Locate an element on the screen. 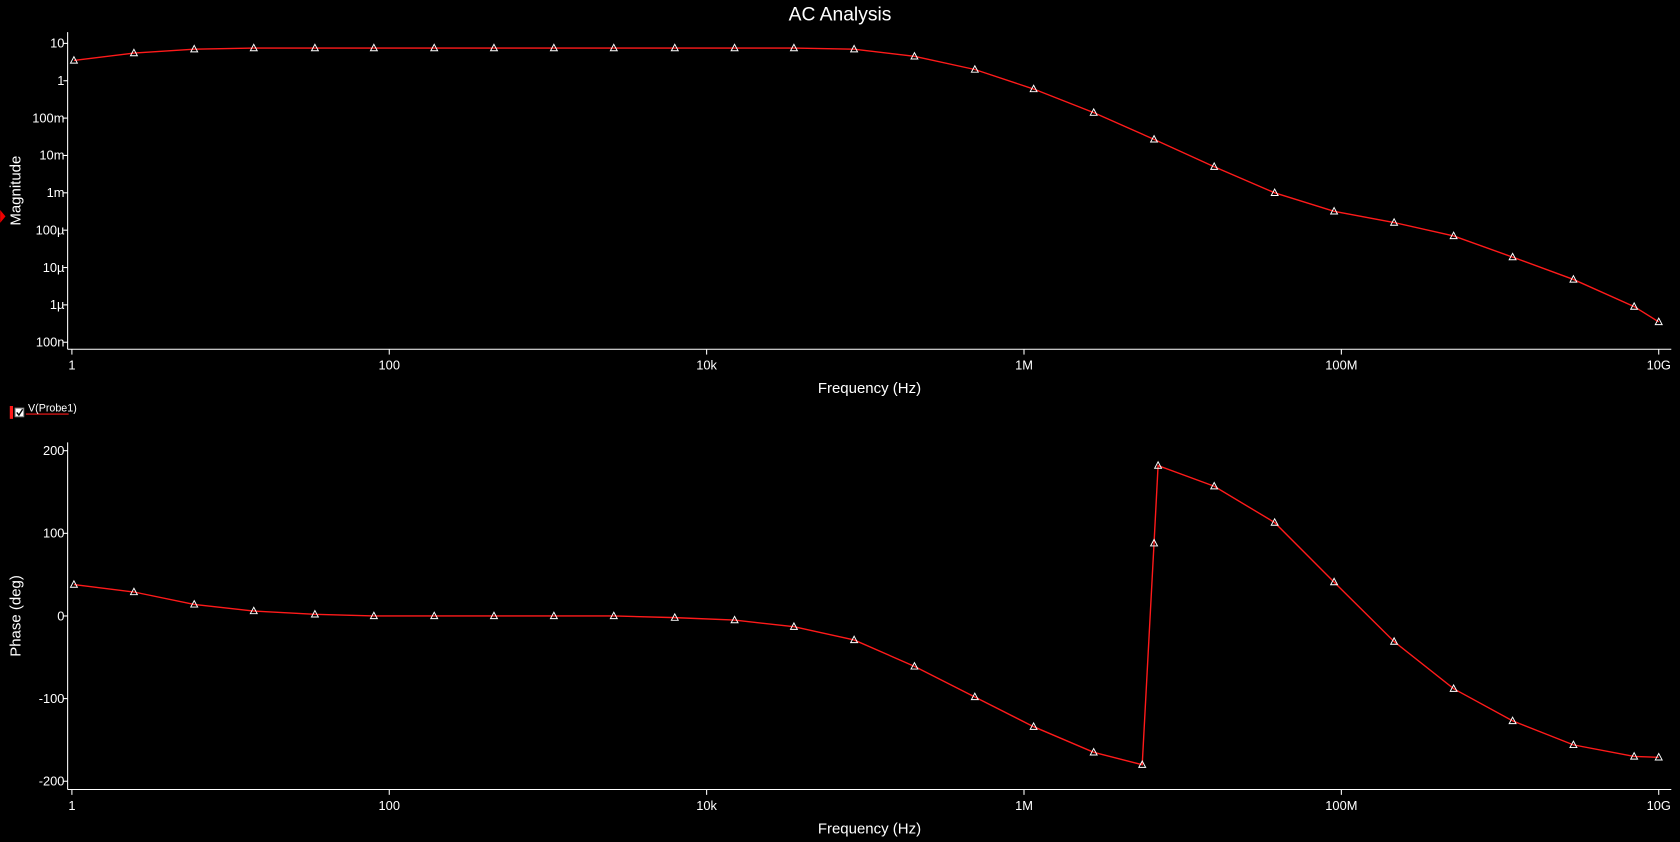  cursor-marker is located at coordinates (3, 216).